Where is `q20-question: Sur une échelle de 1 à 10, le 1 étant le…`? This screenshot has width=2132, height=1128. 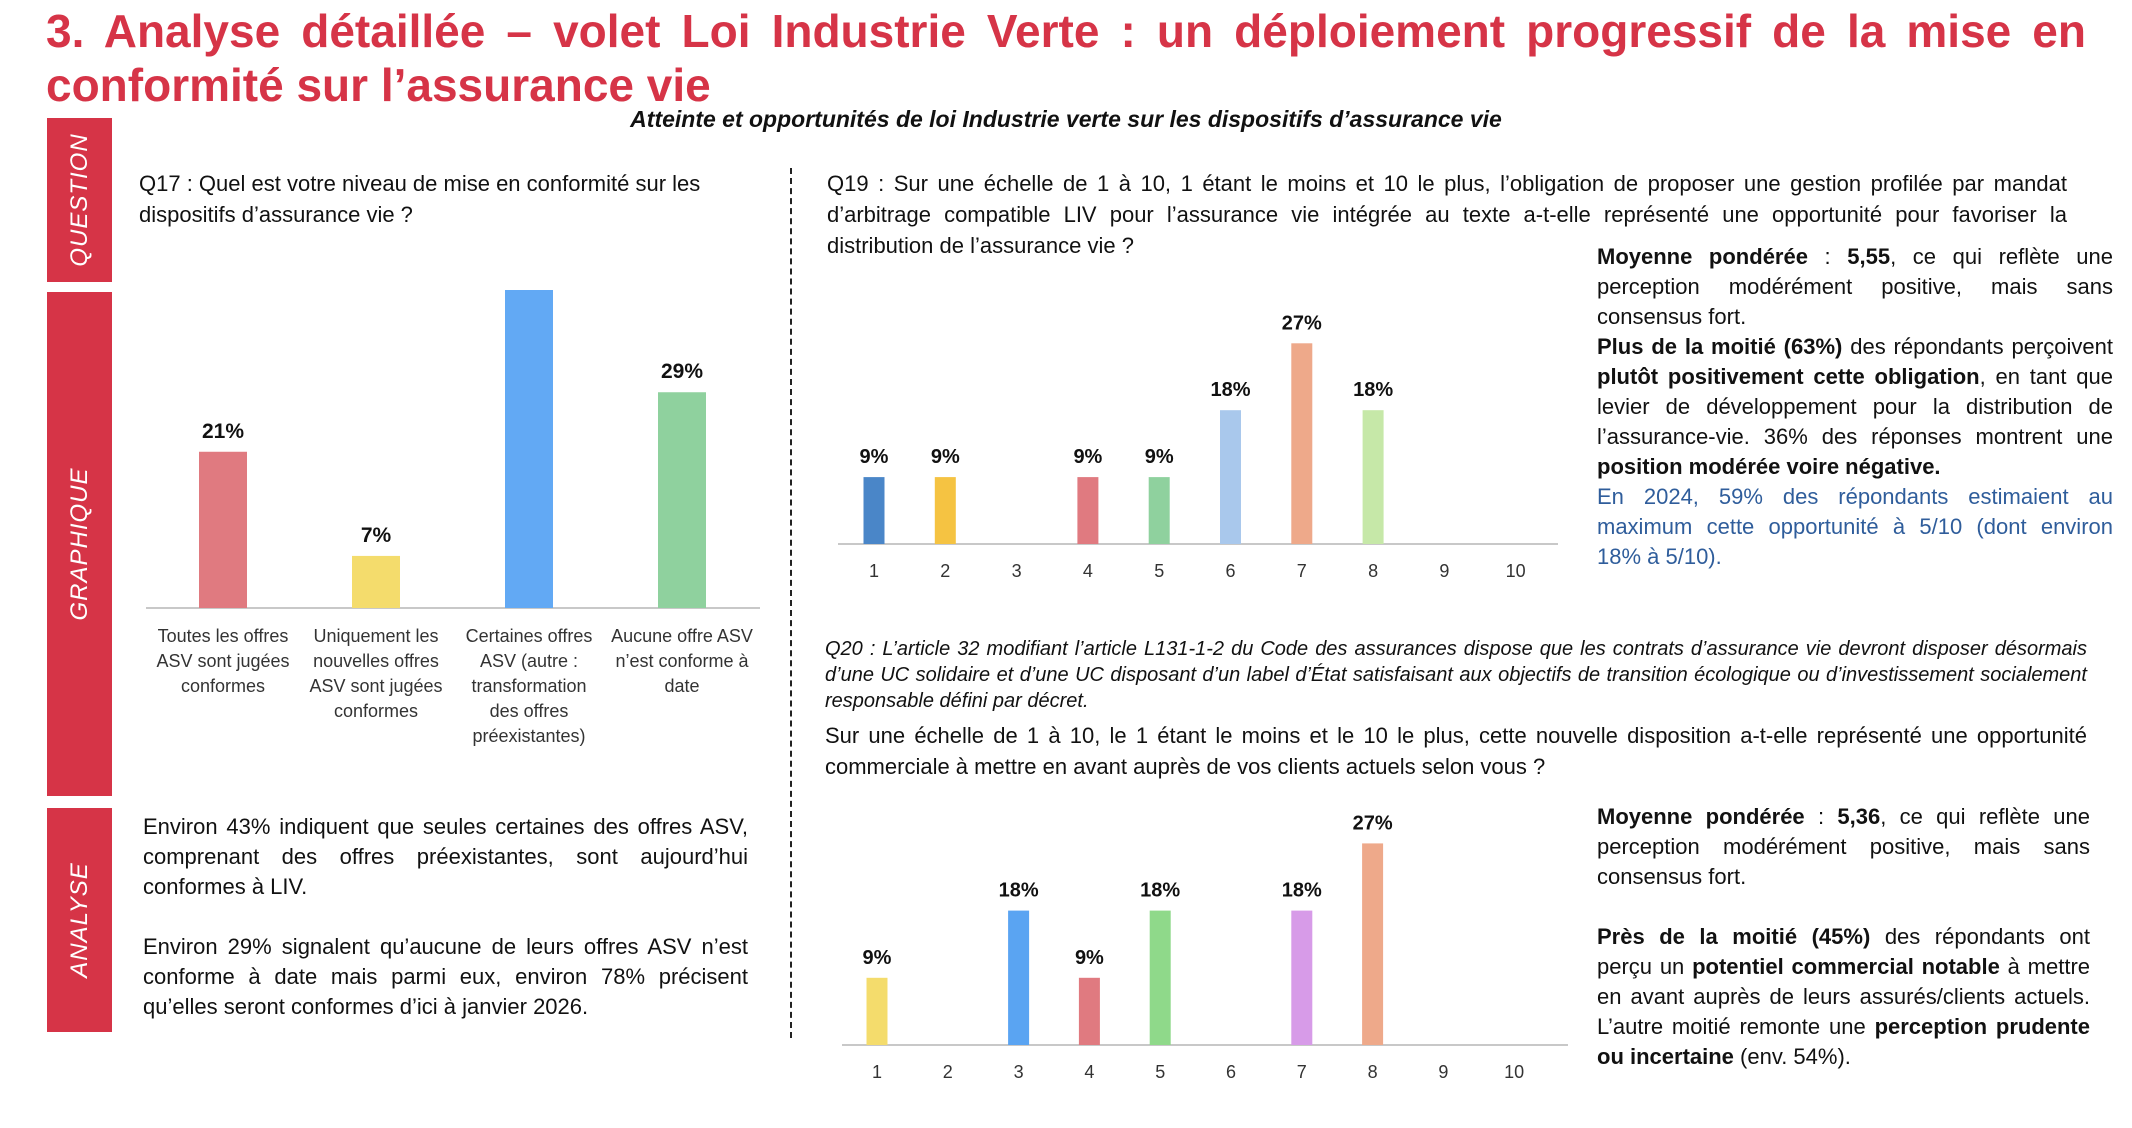
q20-question: Sur une échelle de 1 à 10, le 1 étant le… is located at coordinates (1456, 751).